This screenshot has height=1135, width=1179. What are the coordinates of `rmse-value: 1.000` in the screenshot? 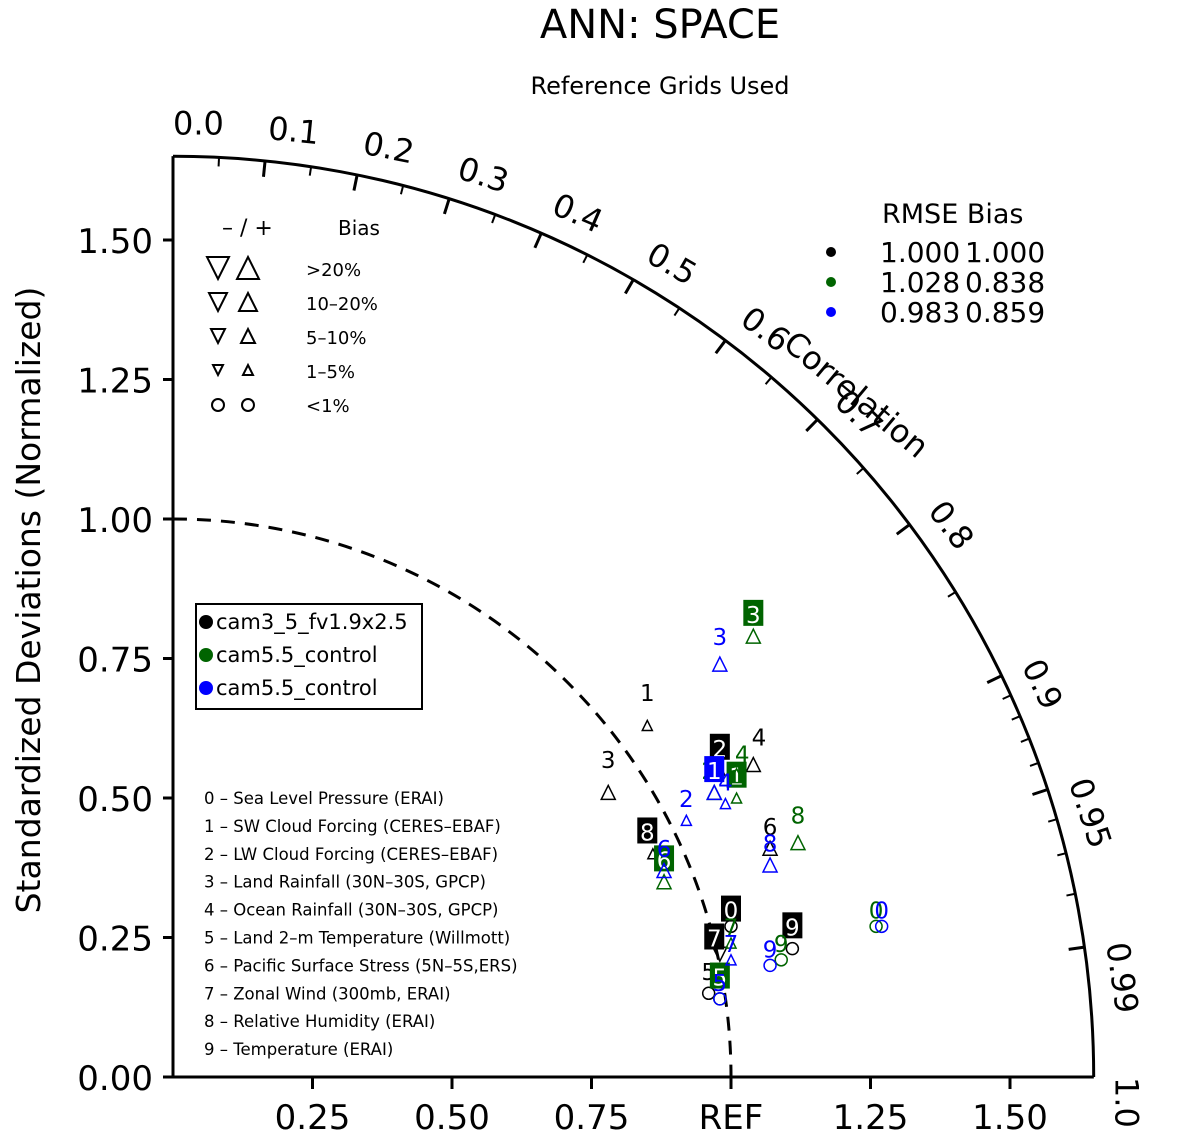 It's located at (920, 252).